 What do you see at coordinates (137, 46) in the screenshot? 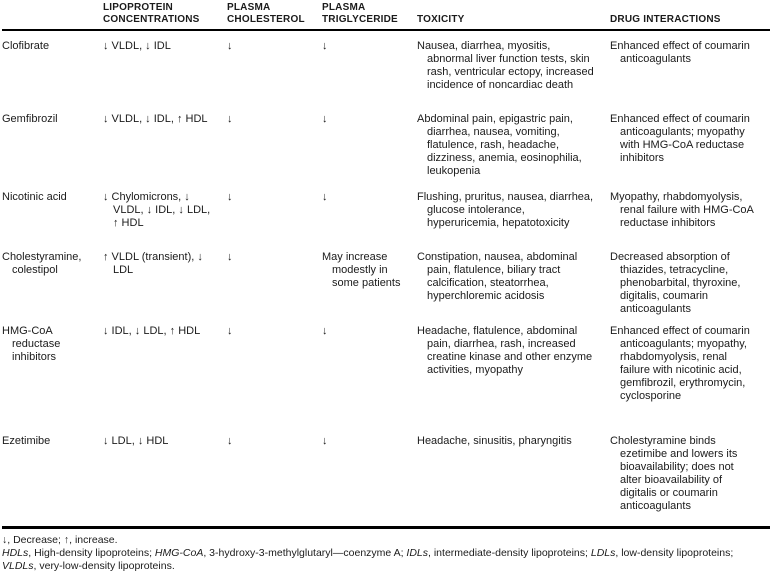
I see `cell-lipoprotein-concentrations: ↓ VLDL, ↓ IDL` at bounding box center [137, 46].